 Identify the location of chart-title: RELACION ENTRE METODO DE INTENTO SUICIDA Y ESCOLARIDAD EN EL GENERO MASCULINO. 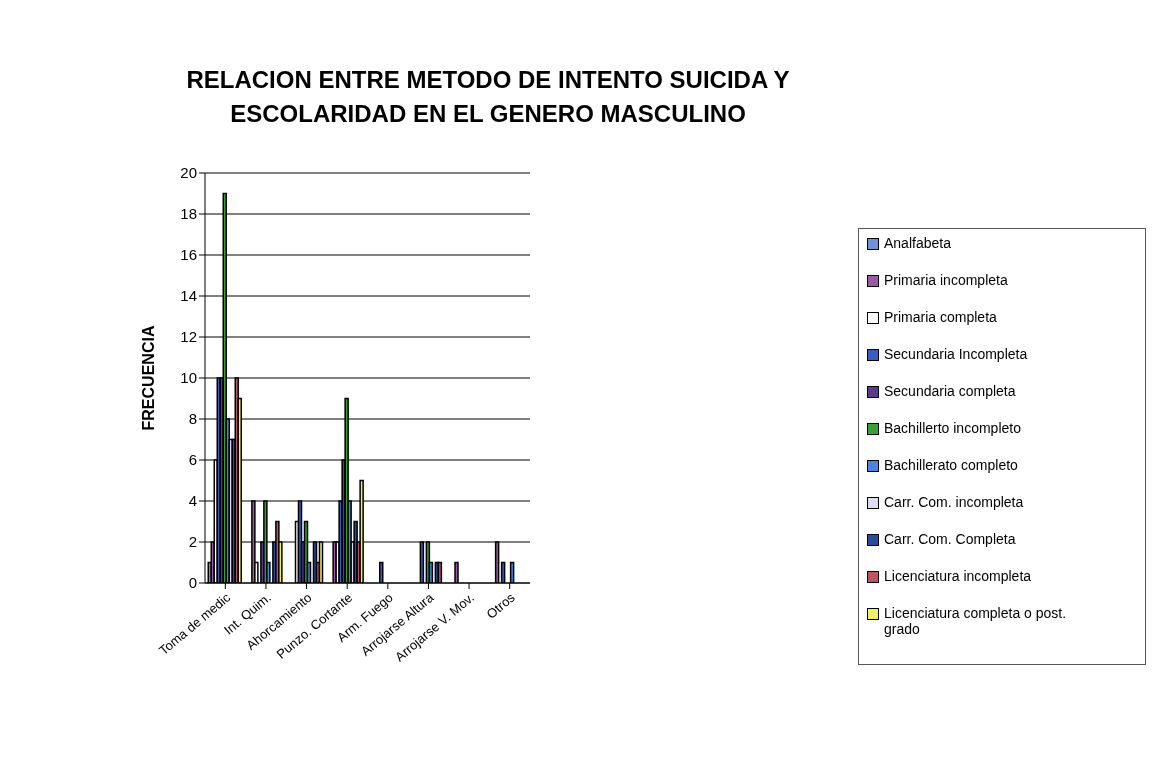
(488, 97).